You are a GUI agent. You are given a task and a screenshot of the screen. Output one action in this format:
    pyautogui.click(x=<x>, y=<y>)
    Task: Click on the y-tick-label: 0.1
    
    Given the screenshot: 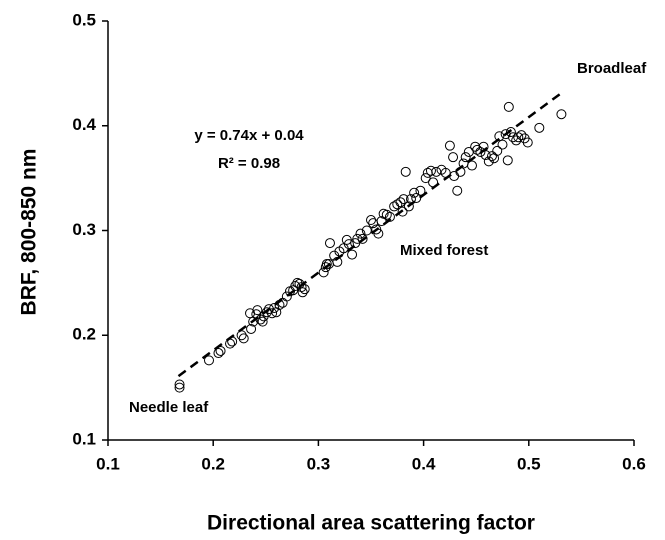 What is the action you would take?
    pyautogui.click(x=84, y=438)
    